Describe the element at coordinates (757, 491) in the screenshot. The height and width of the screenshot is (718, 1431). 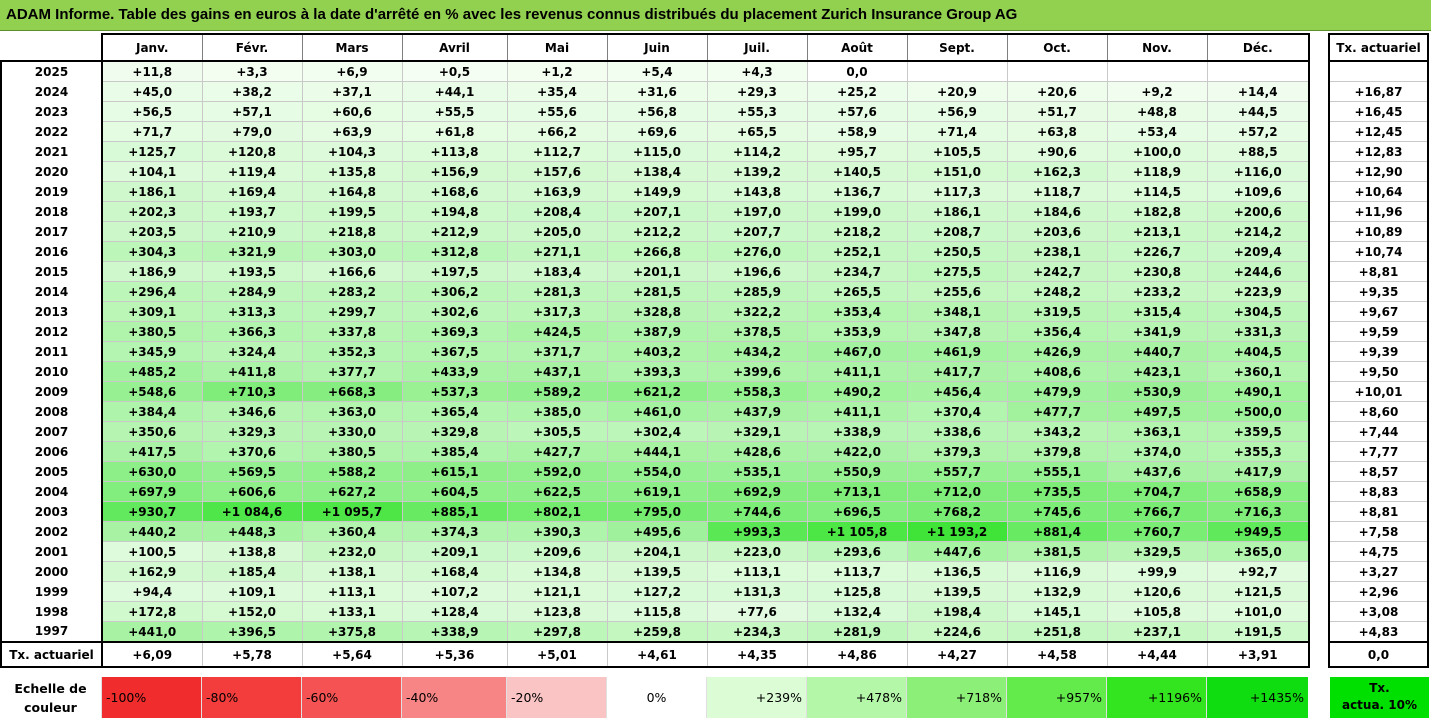
I see `gain-cell: +692,9` at that location.